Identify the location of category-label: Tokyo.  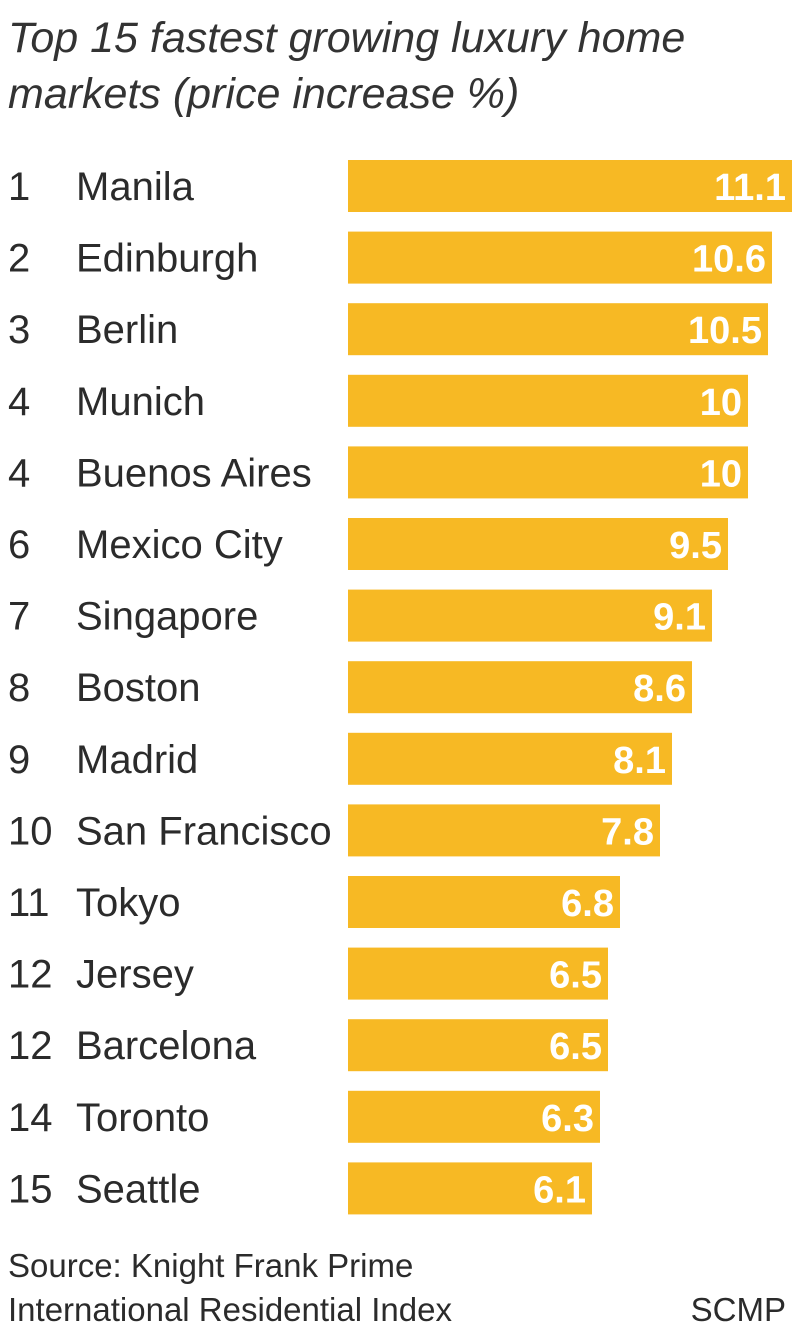
(128, 903).